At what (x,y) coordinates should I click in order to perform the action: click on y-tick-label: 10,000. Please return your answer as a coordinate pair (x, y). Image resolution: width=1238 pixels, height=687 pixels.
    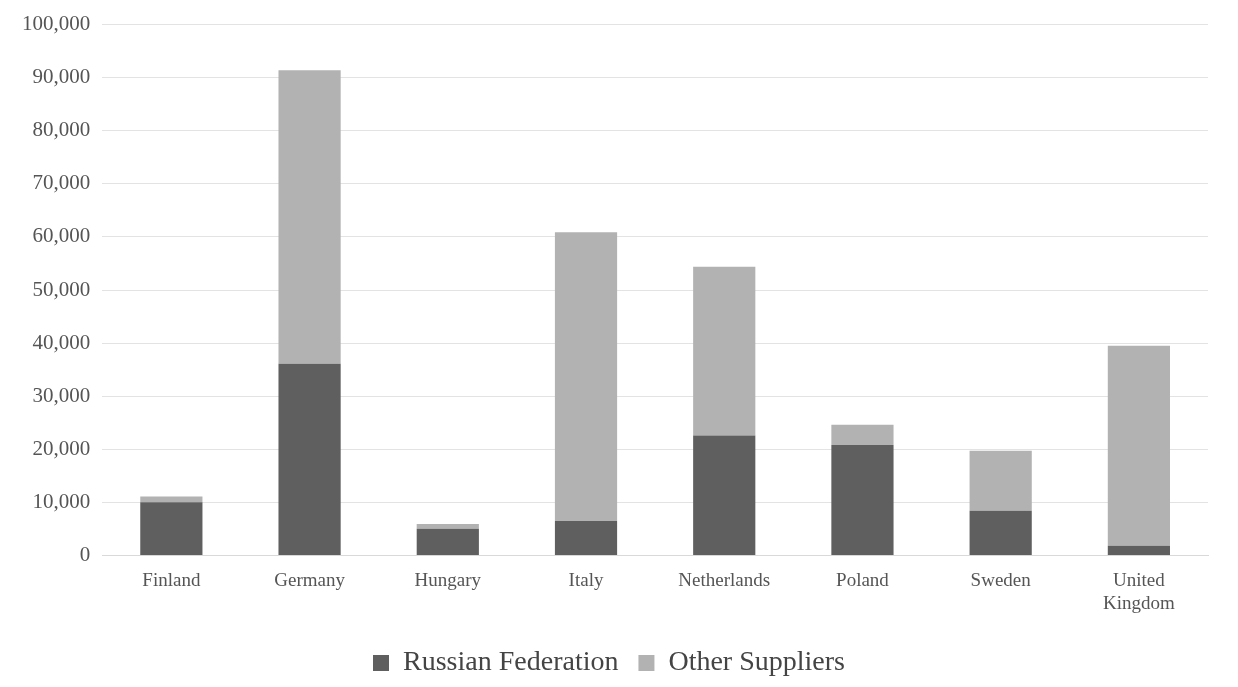
    Looking at the image, I should click on (61, 500).